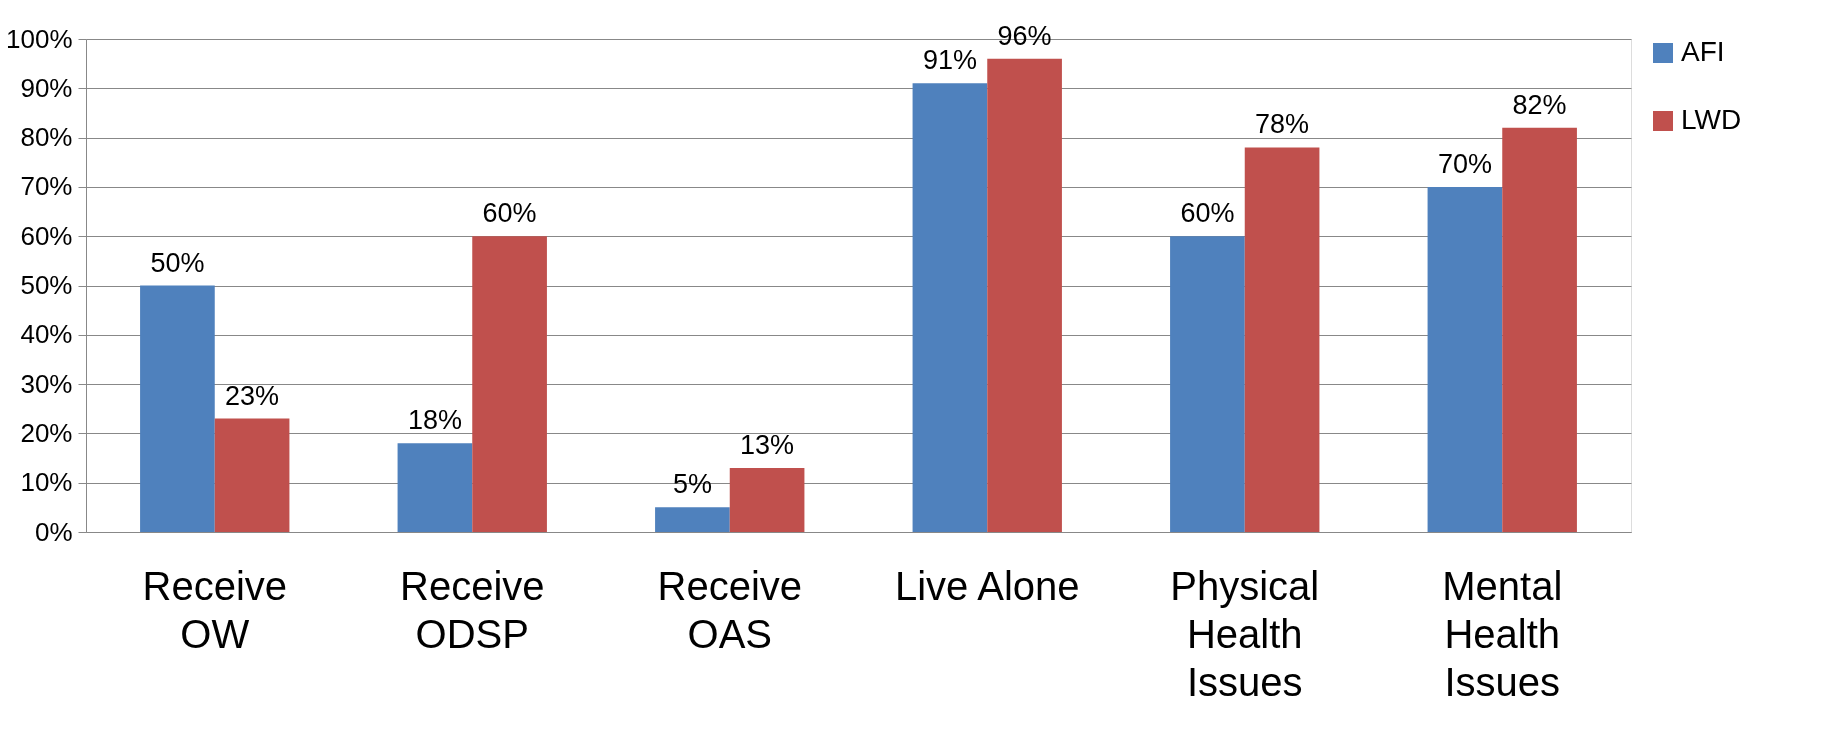  Describe the element at coordinates (46, 186) in the screenshot. I see `y-tick-label: 70%` at that location.